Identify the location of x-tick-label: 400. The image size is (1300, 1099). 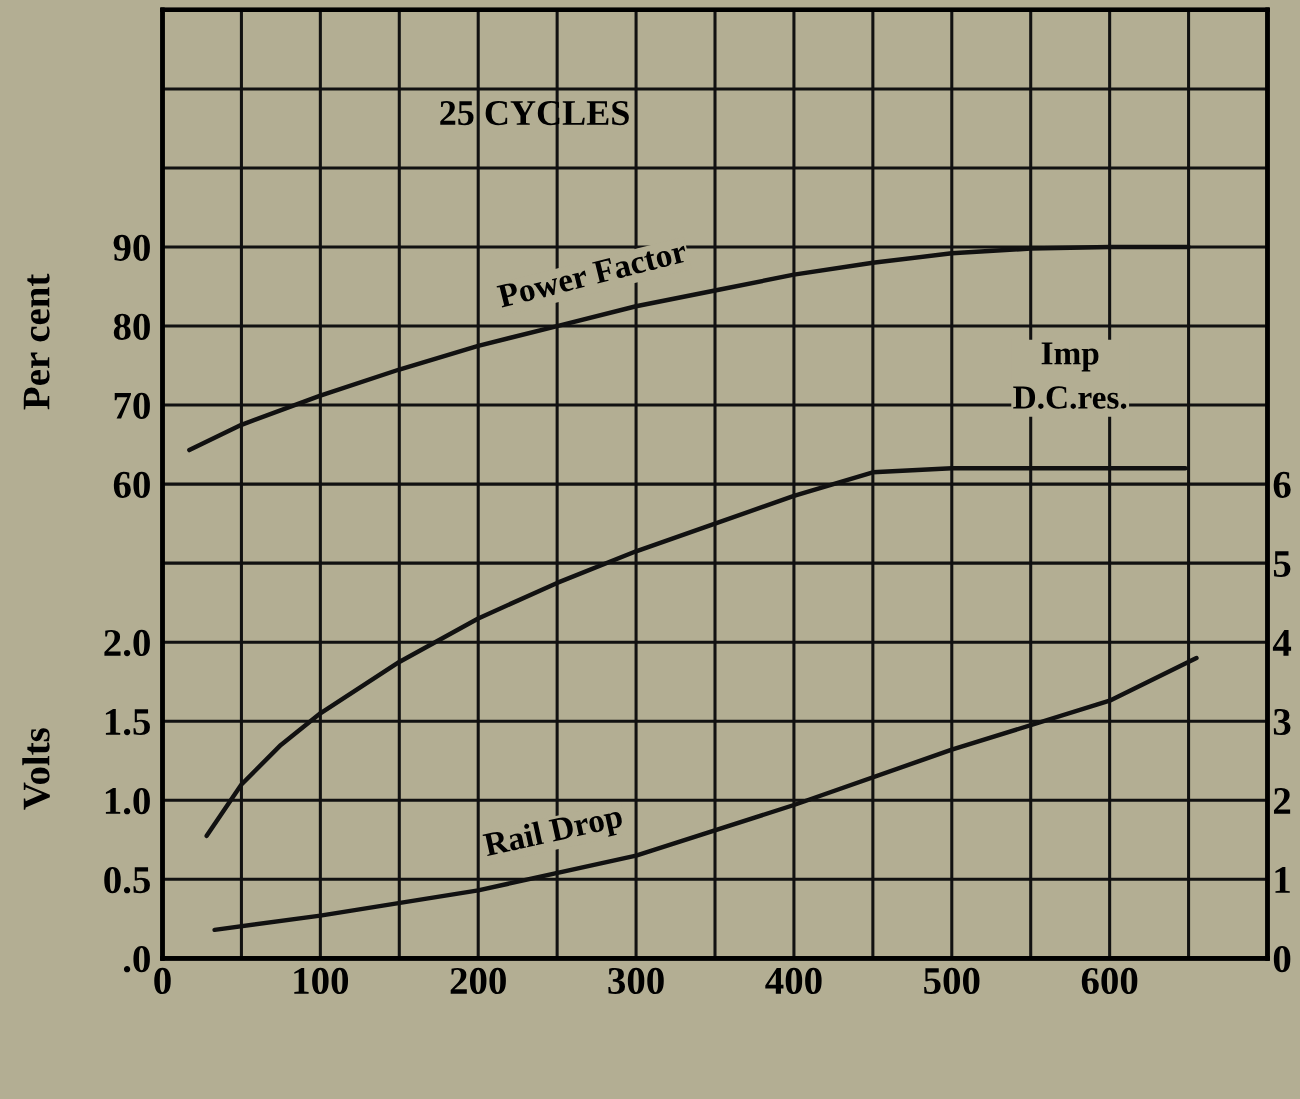
(793, 981).